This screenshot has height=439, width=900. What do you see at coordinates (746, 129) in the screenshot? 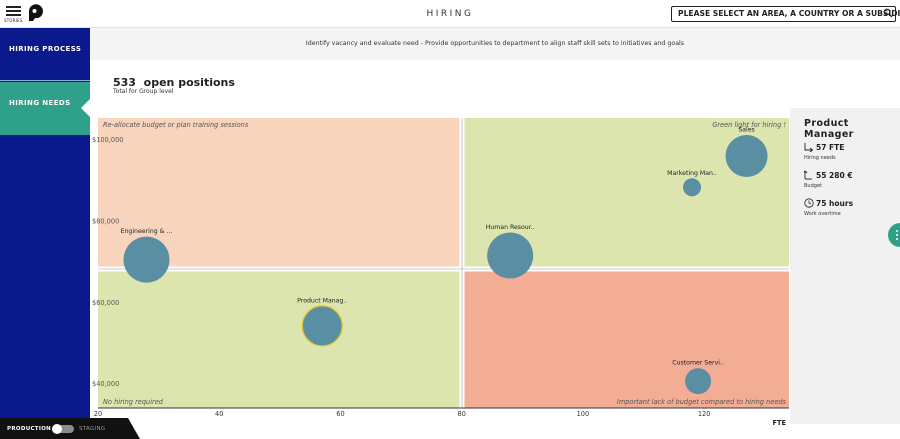
I see `bubble-label: Sales` at bounding box center [746, 129].